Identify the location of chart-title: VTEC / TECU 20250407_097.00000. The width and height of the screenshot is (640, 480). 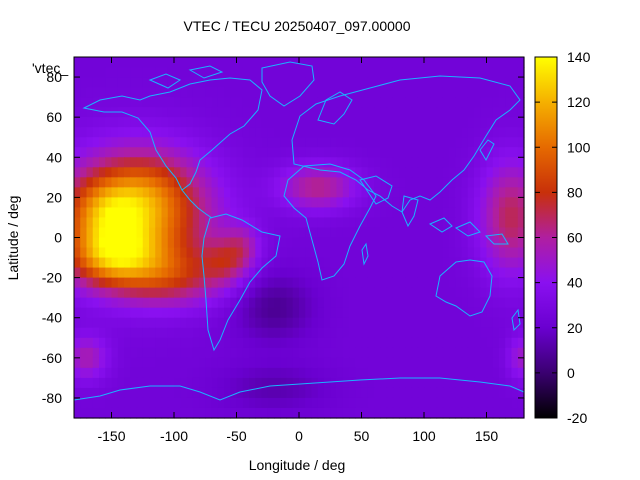
(296, 26).